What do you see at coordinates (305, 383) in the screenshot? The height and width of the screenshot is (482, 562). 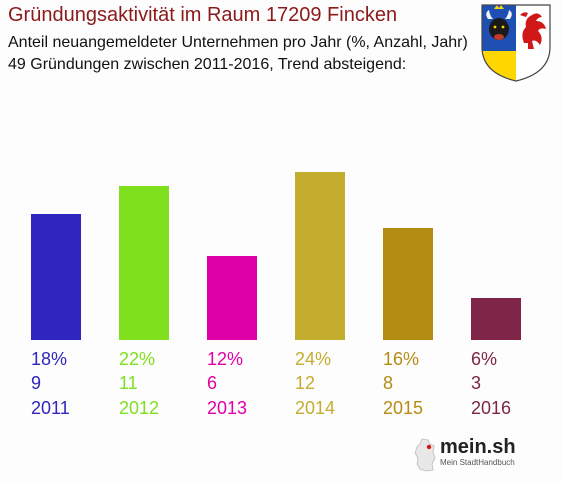 I see `count-label-2014: 12` at bounding box center [305, 383].